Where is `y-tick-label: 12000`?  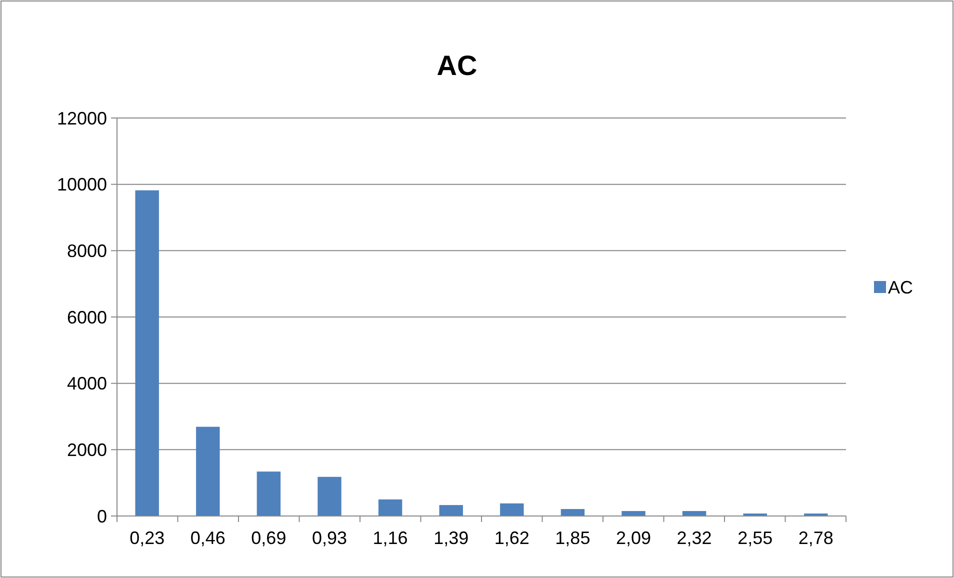 y-tick-label: 12000 is located at coordinates (81, 118).